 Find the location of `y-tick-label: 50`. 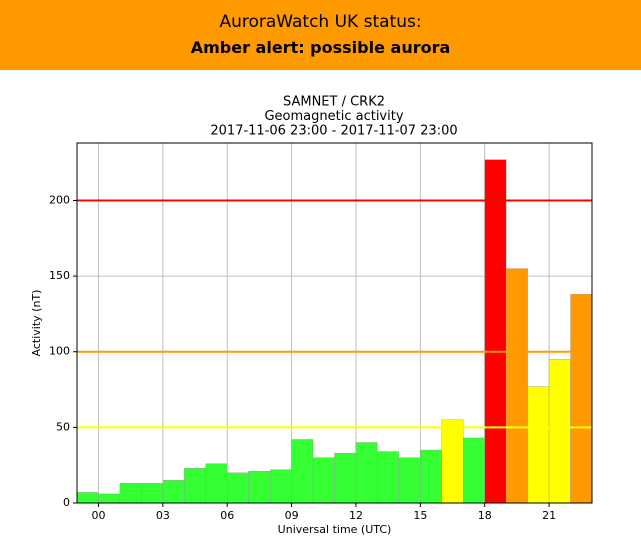

y-tick-label: 50 is located at coordinates (63, 426).